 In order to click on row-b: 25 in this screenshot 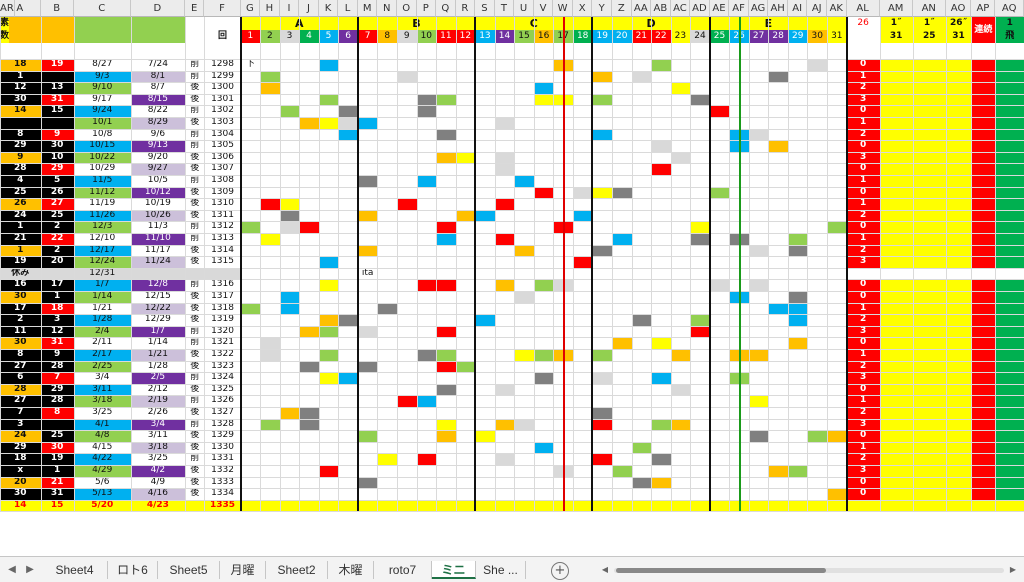, I will do `click(57, 215)`.